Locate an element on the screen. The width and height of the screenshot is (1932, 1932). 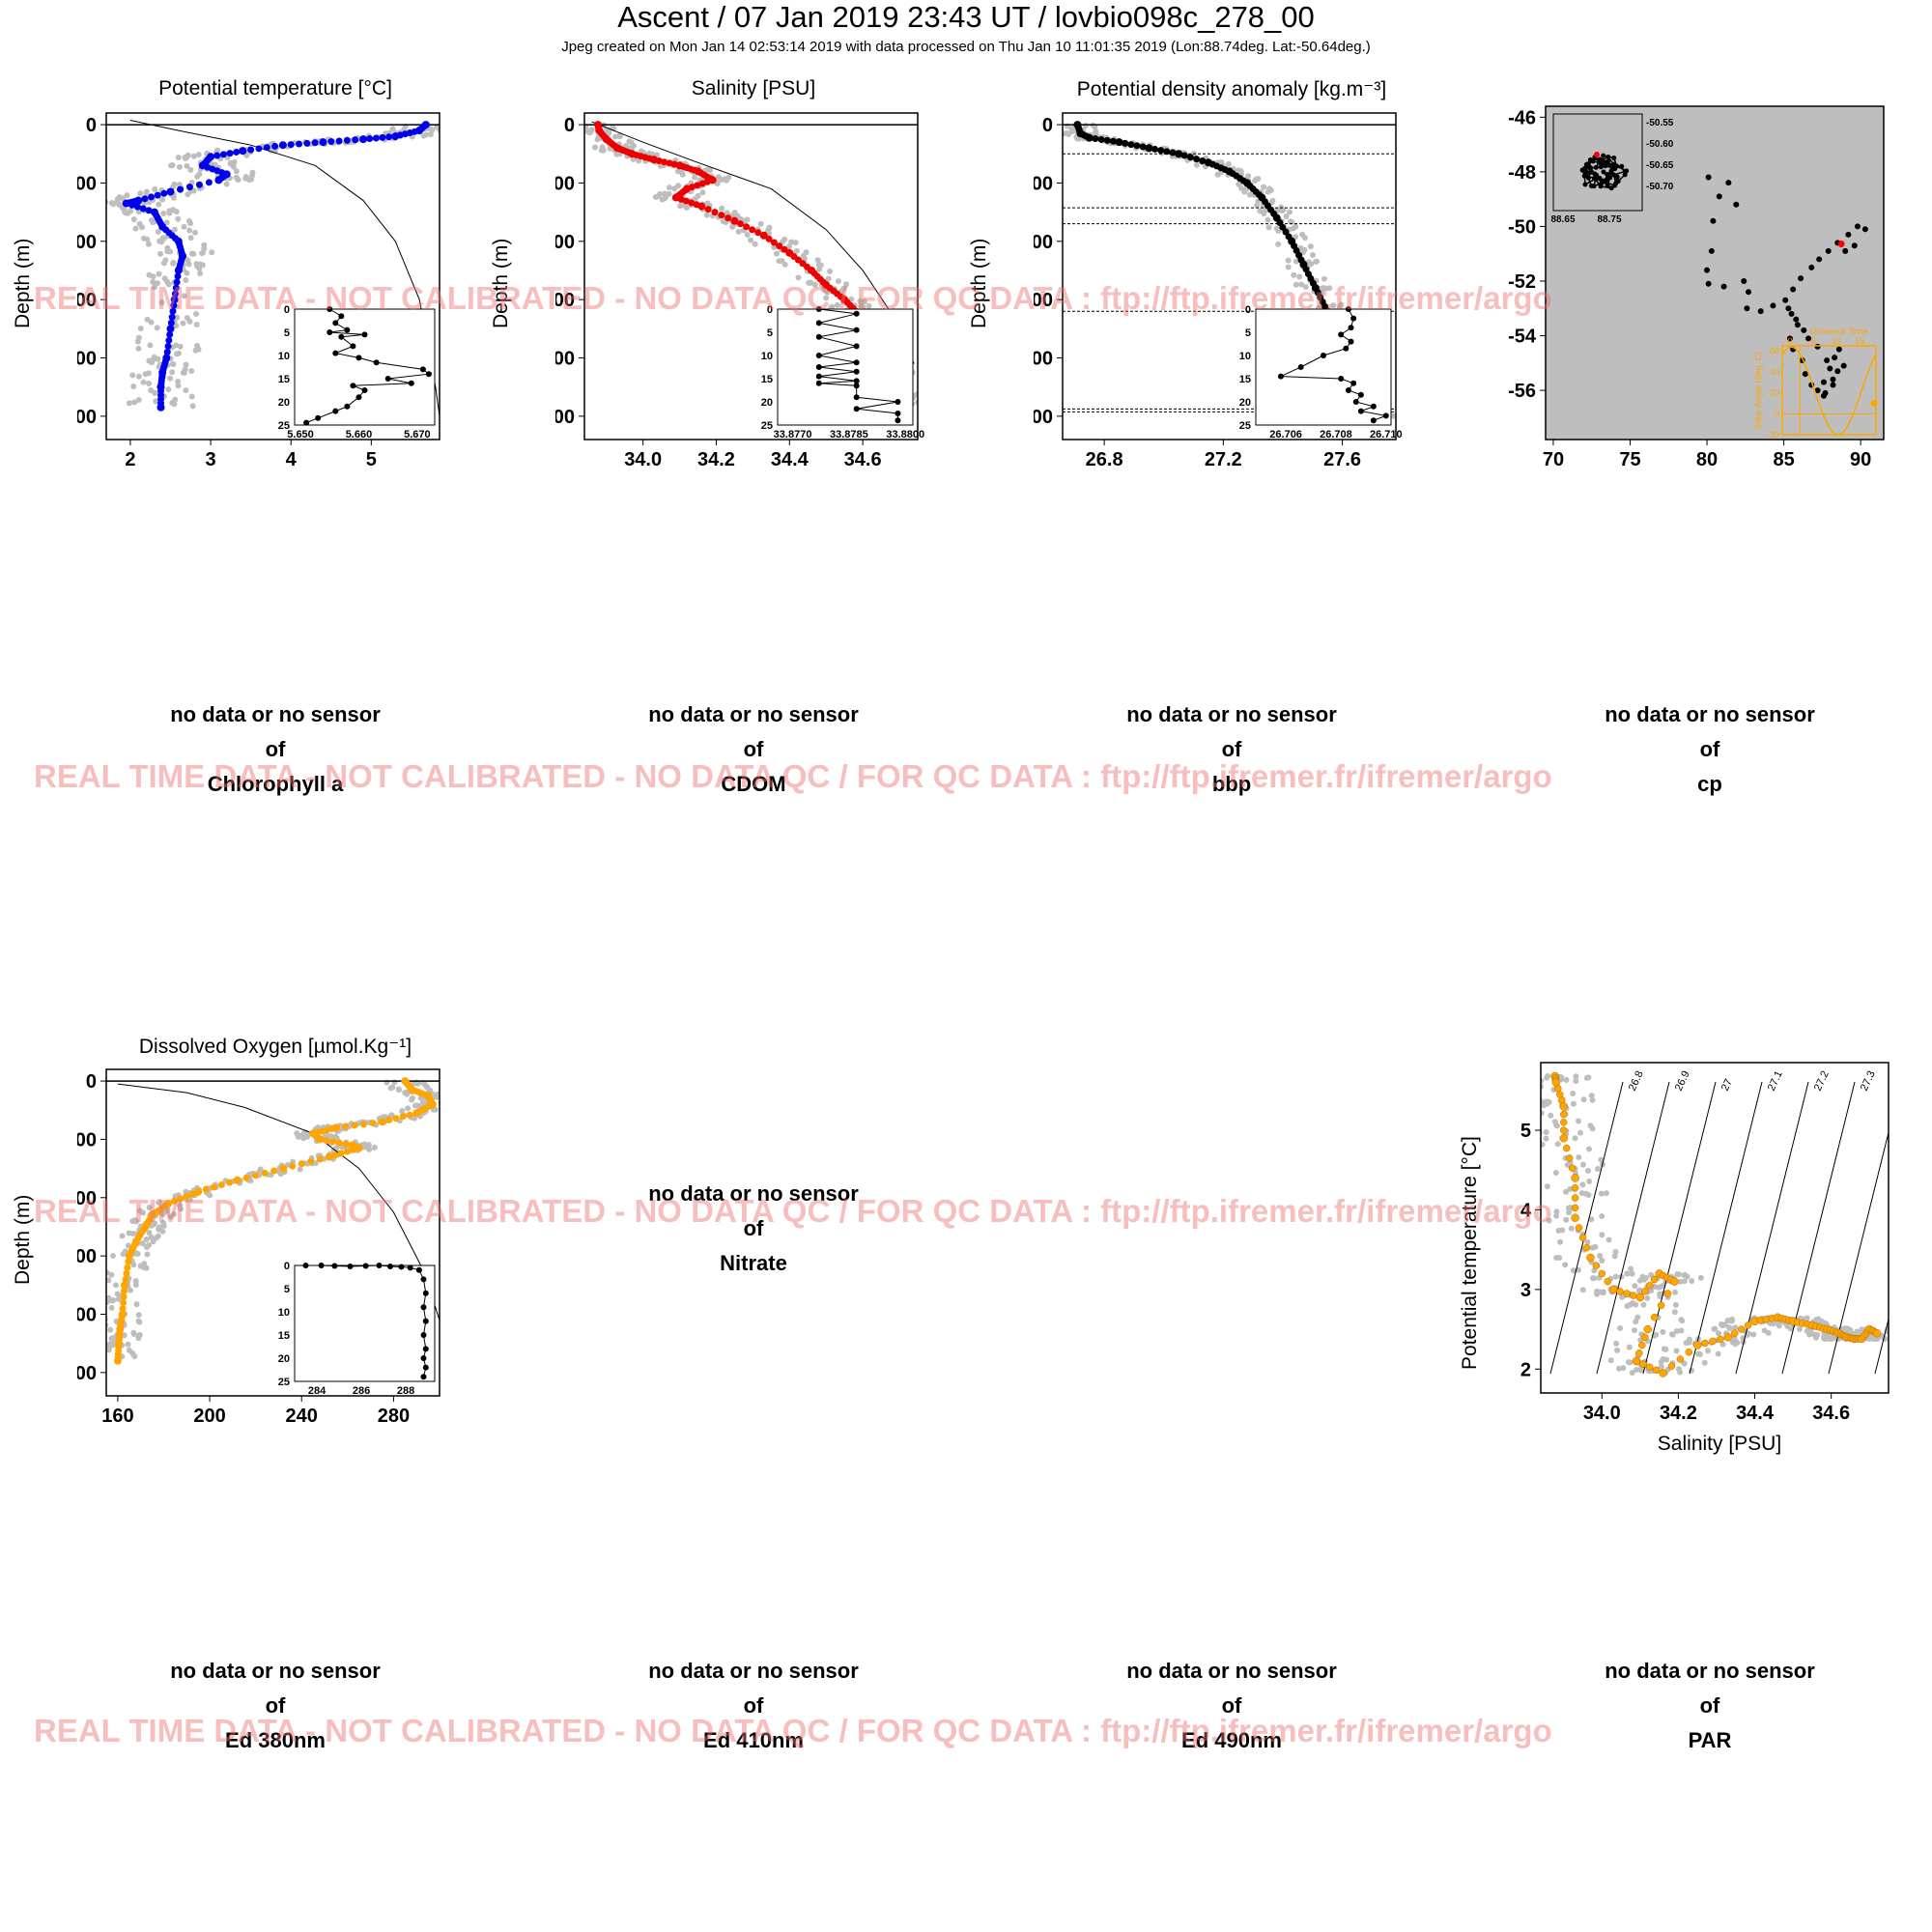
nodata-line1: no data or no sensor is located at coordinates (1710, 1671).